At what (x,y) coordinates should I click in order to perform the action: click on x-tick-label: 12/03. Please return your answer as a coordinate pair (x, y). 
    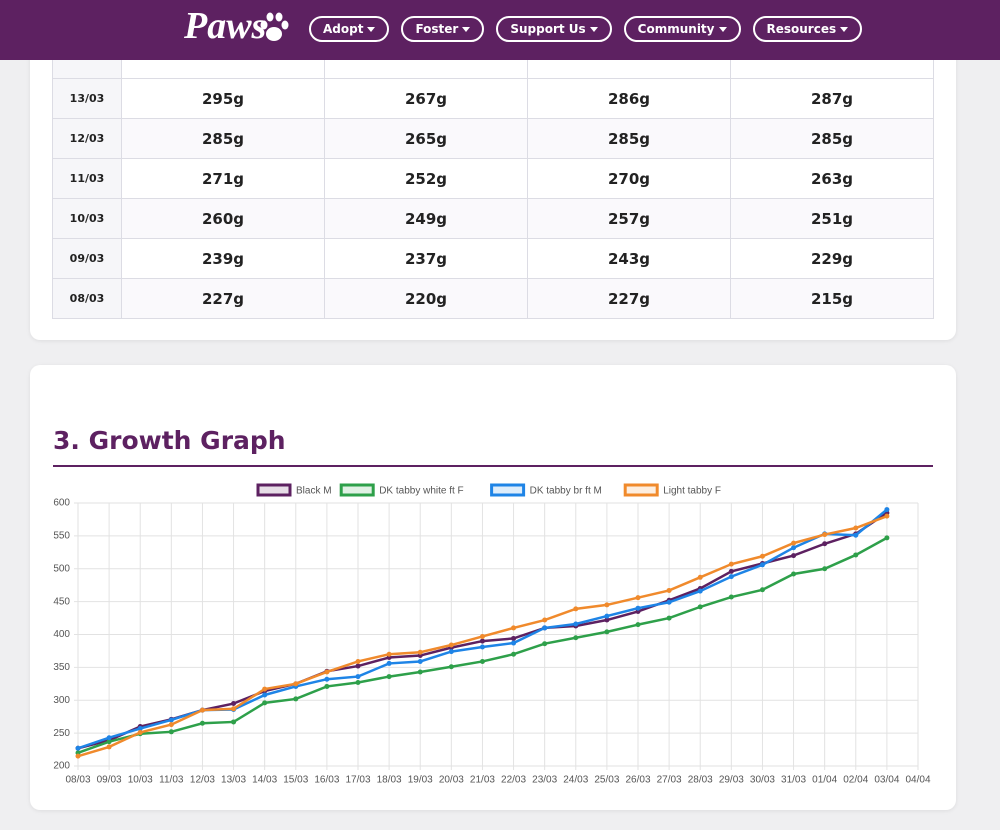
    Looking at the image, I should click on (202, 780).